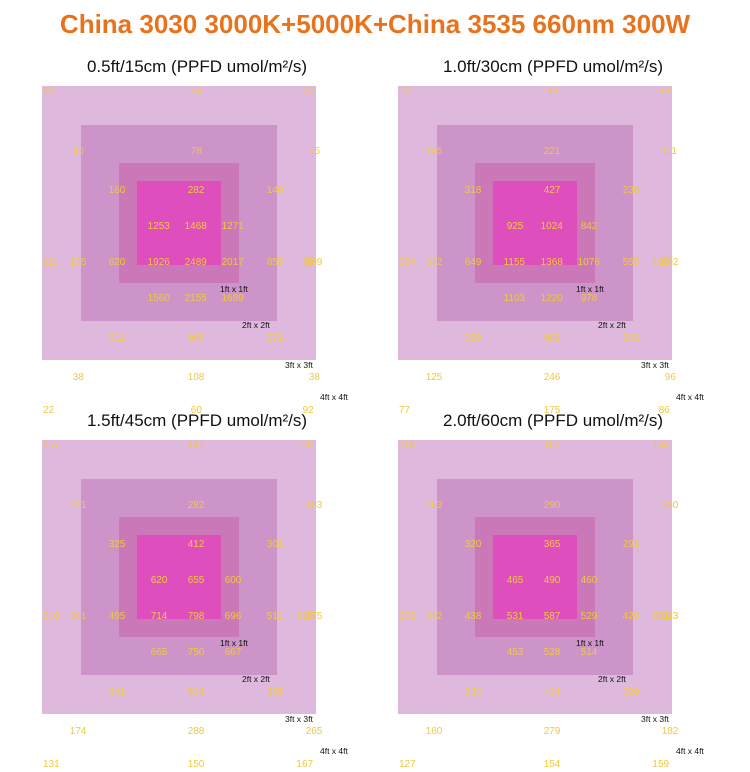 This screenshot has height=772, width=750. Describe the element at coordinates (305, 445) in the screenshot. I see `ppfd-value: 120` at that location.